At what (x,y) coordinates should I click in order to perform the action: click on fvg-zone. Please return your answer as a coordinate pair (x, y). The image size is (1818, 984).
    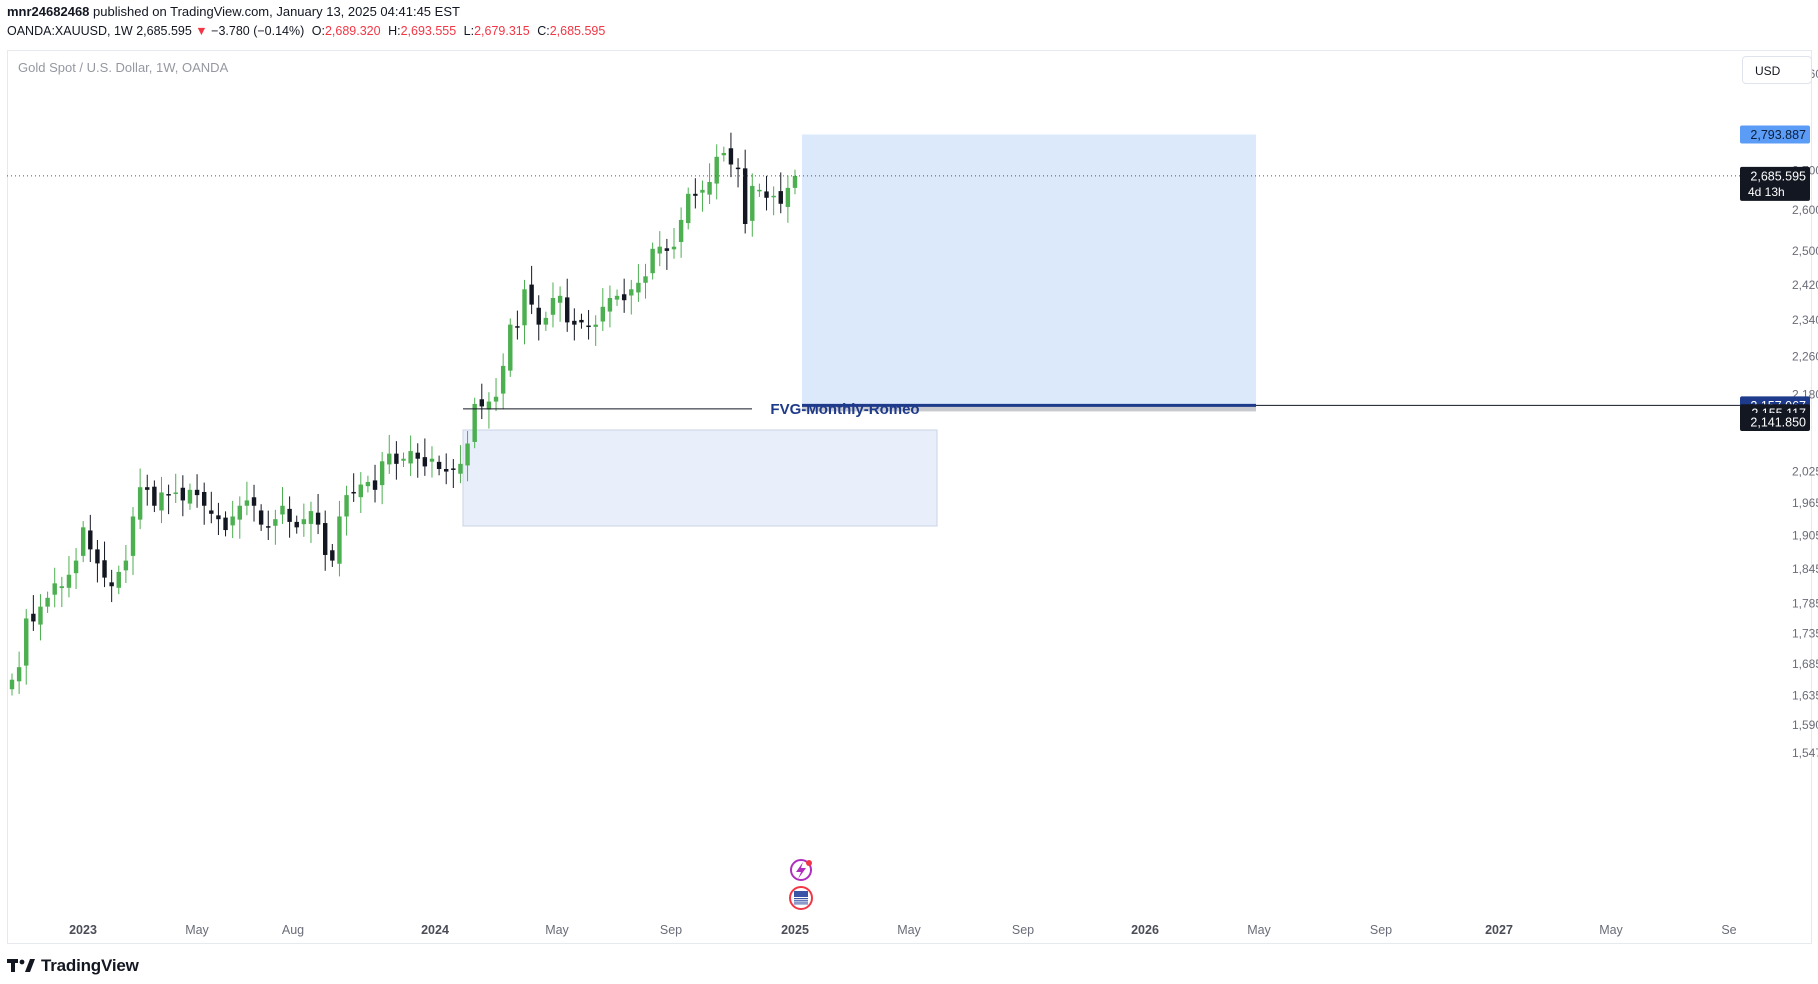
    Looking at the image, I should click on (700, 478).